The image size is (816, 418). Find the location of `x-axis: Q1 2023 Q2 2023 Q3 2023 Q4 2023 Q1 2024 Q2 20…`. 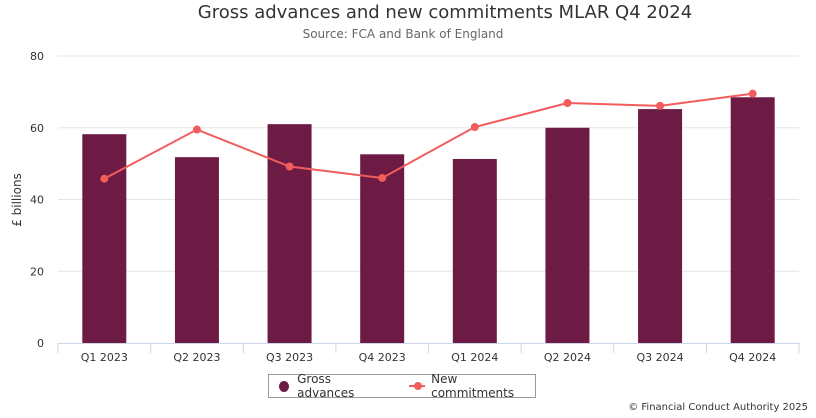

x-axis: Q1 2023 Q2 2023 Q3 2023 Q4 2023 Q1 2024 Q2 20… is located at coordinates (428, 353).